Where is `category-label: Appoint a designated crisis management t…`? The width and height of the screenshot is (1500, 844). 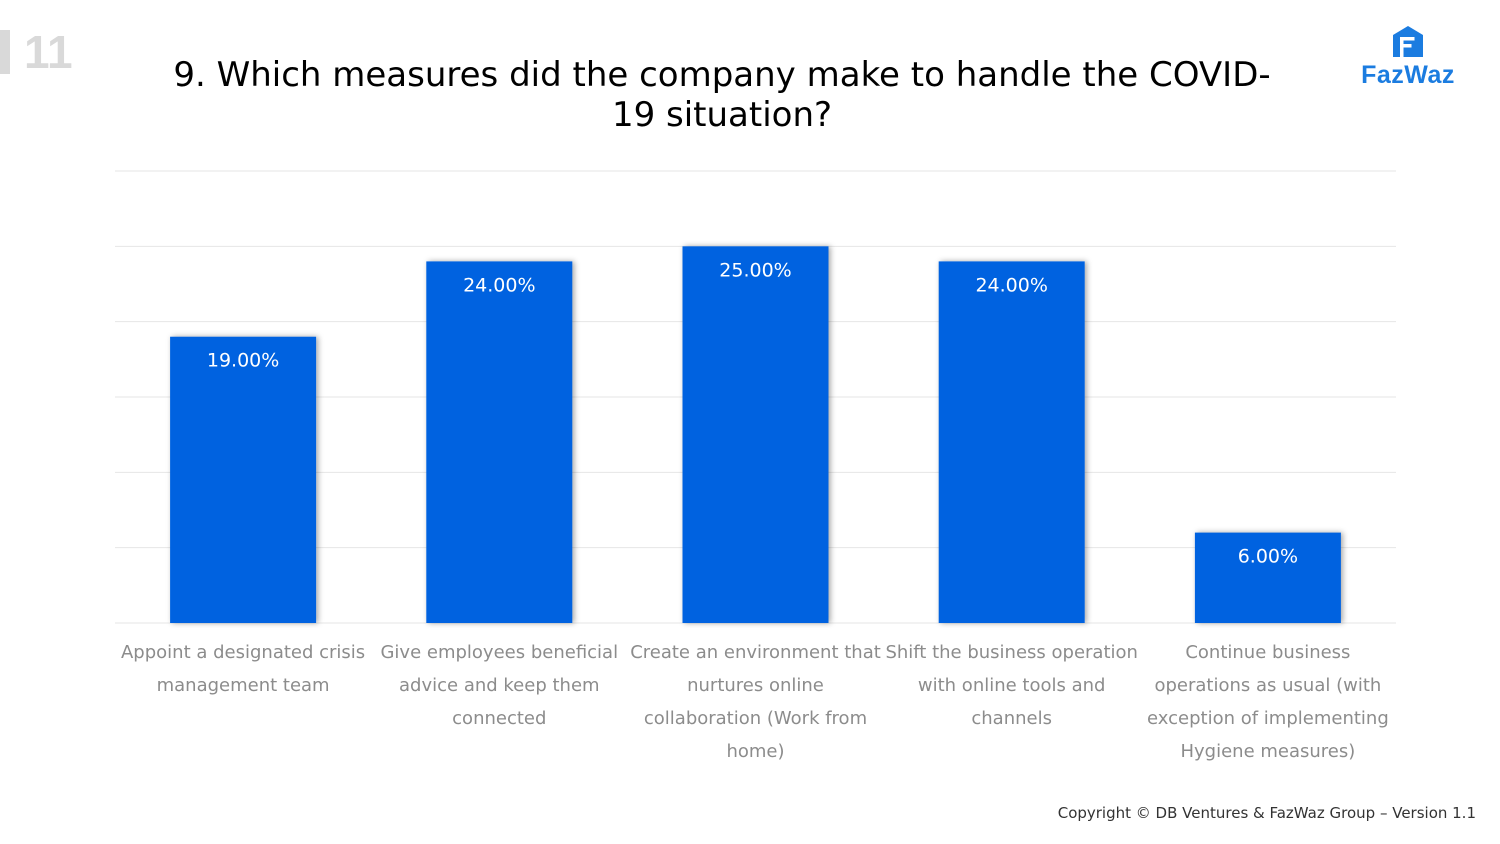
category-label: Appoint a designated crisis management t… is located at coordinates (243, 669).